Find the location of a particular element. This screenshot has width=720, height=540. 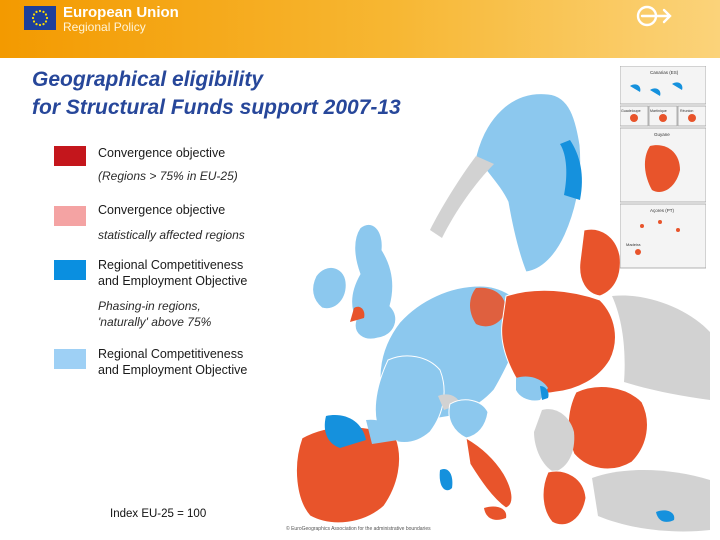

region-ireland is located at coordinates (329, 288).